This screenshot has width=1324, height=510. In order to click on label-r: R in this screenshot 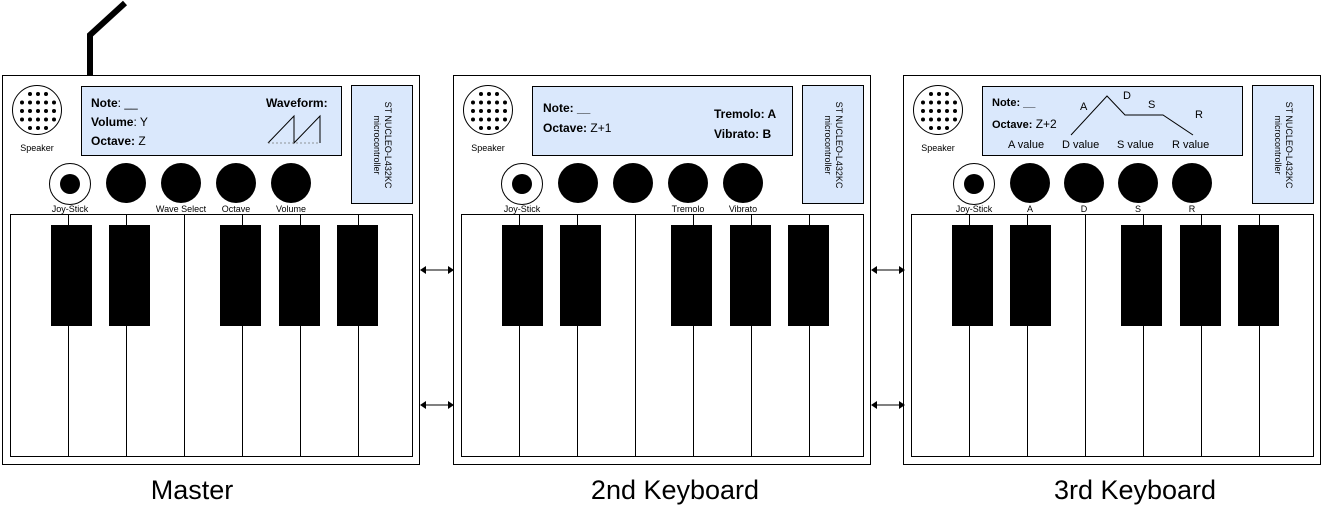, I will do `click(1192, 209)`.